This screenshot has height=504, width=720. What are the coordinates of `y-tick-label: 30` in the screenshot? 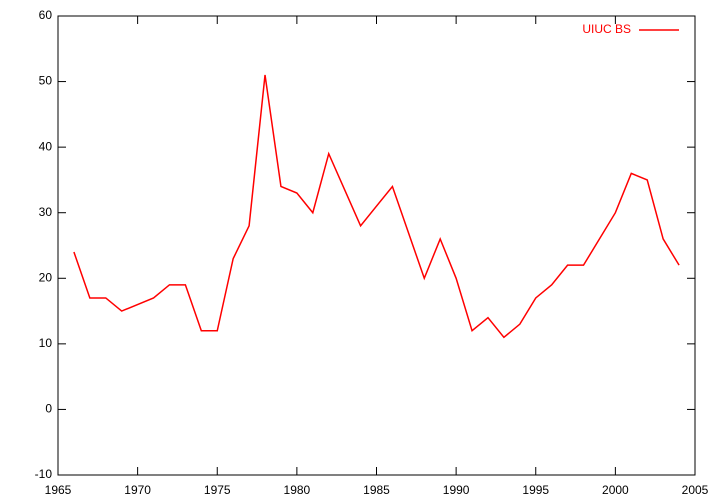 It's located at (46, 212).